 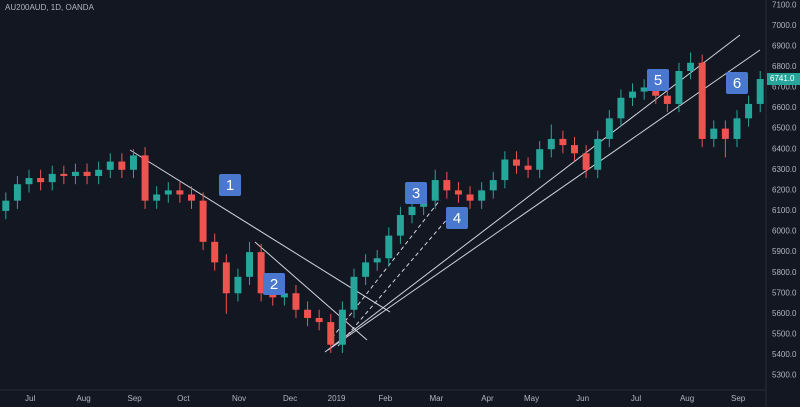 What do you see at coordinates (290, 398) in the screenshot?
I see `x-tick-label: Dec` at bounding box center [290, 398].